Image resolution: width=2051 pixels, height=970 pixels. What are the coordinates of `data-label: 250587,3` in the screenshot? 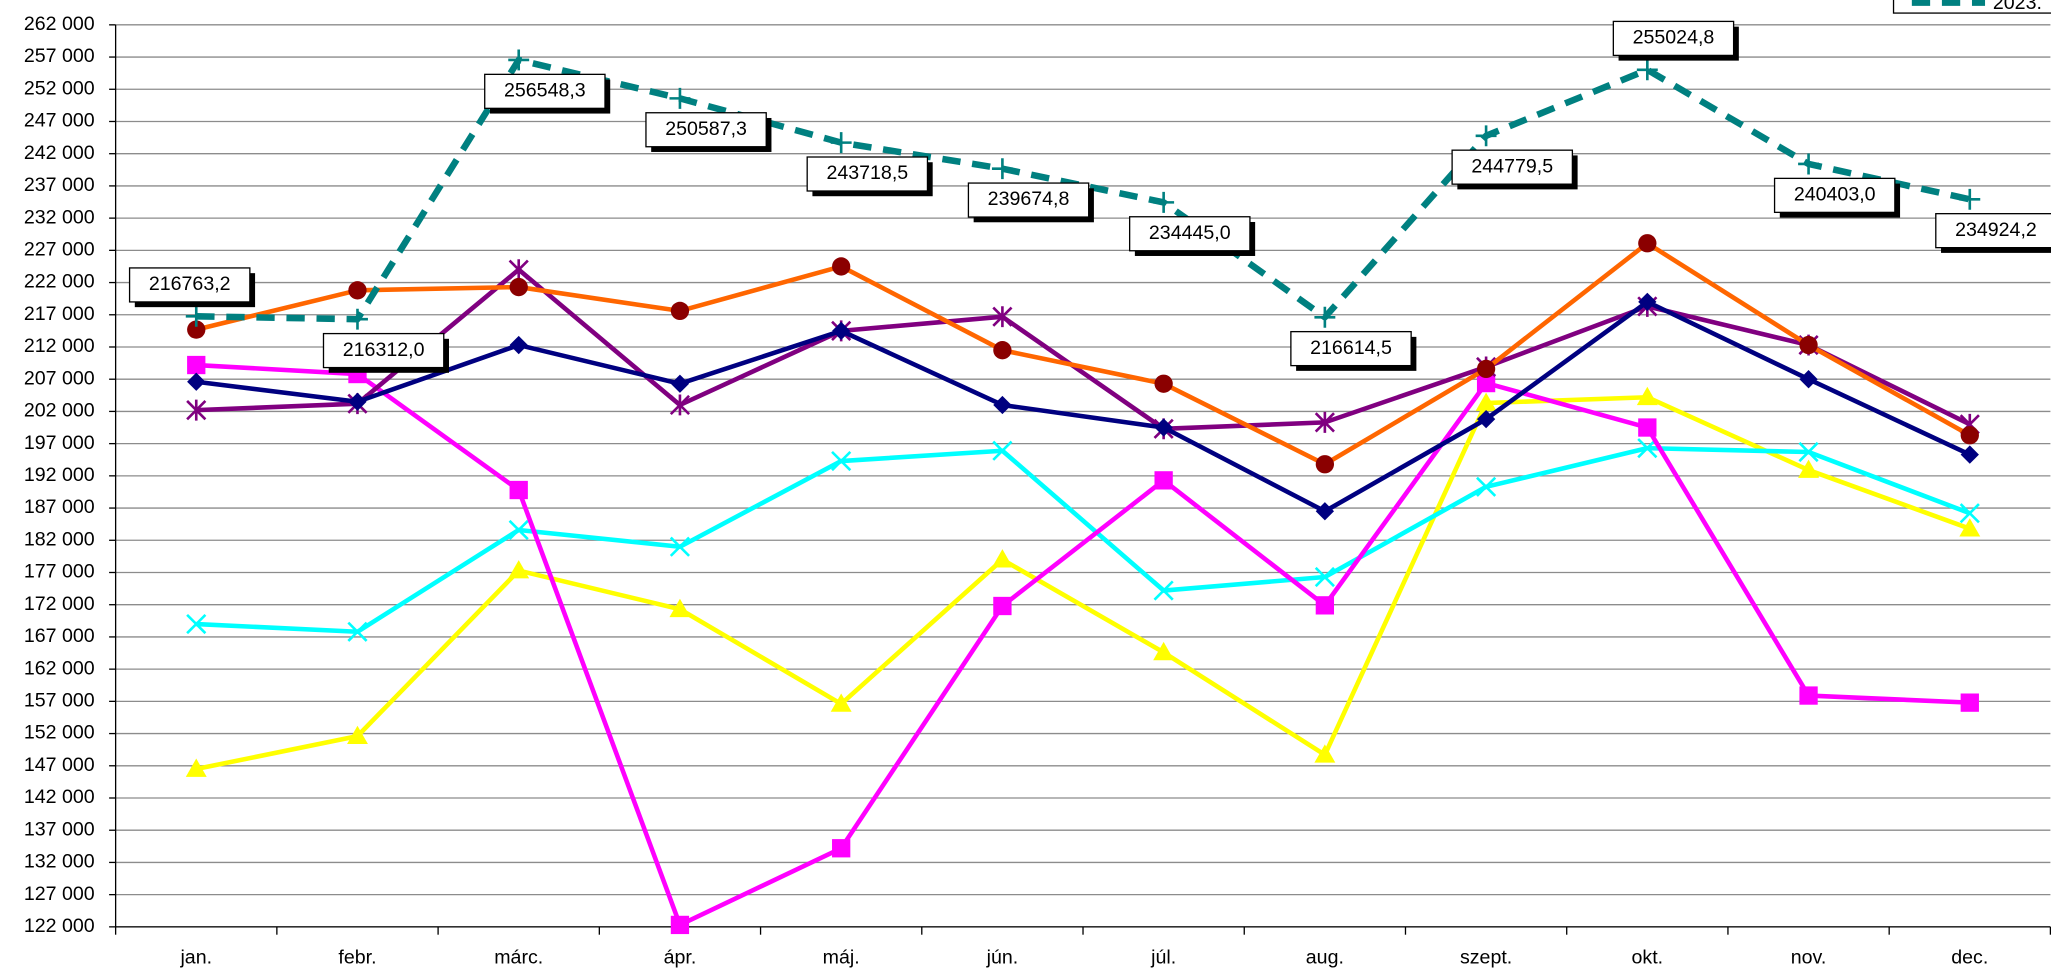 It's located at (706, 129).